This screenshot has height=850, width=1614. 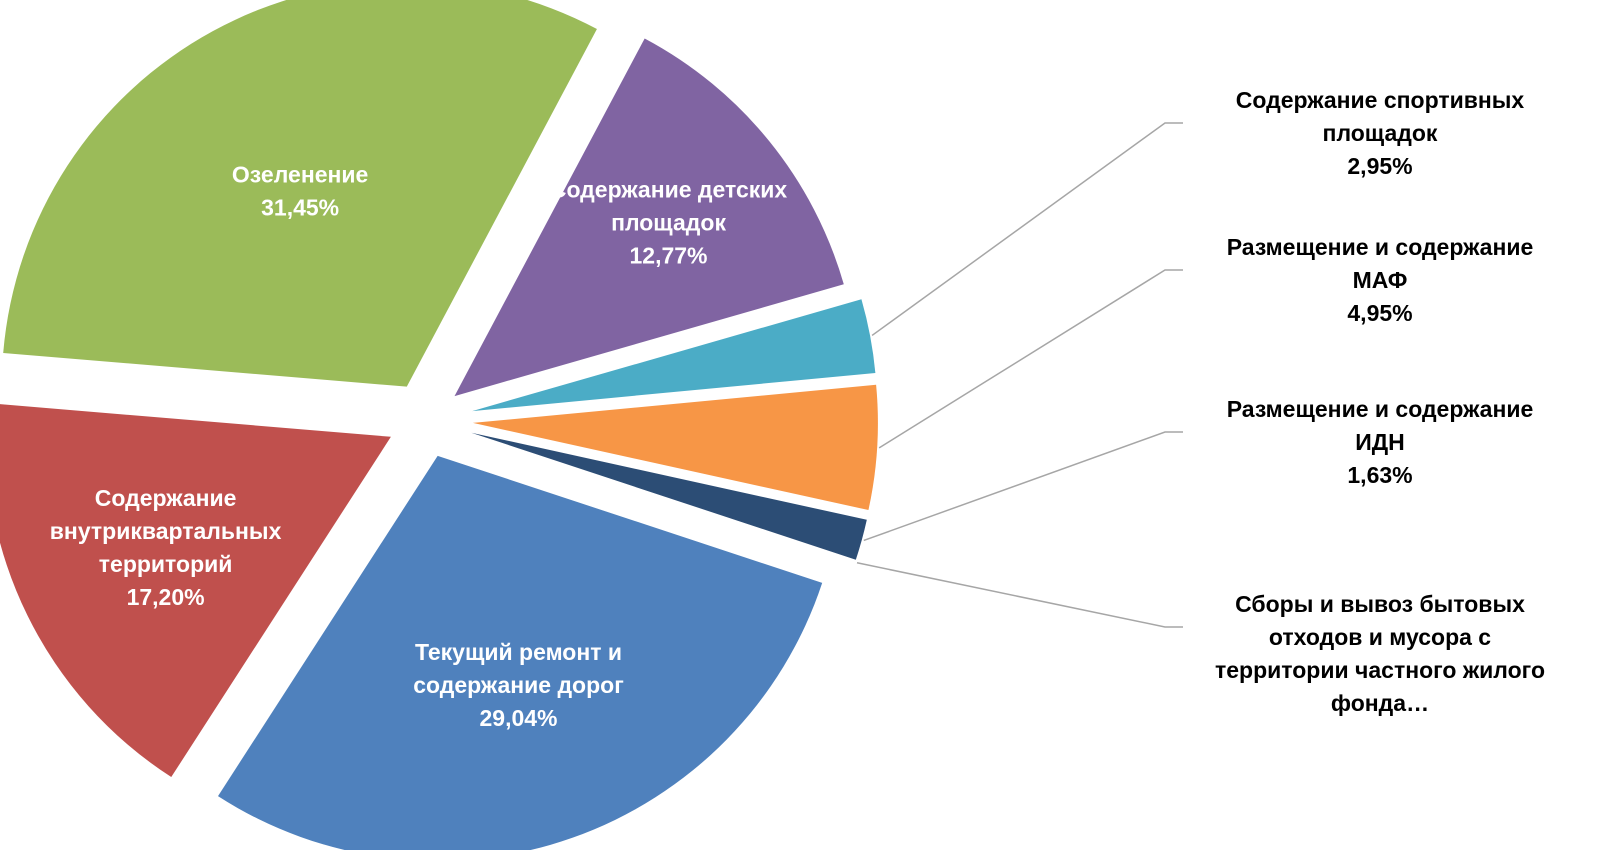 I want to click on data-label-text: содержание дорог, so click(x=518, y=685).